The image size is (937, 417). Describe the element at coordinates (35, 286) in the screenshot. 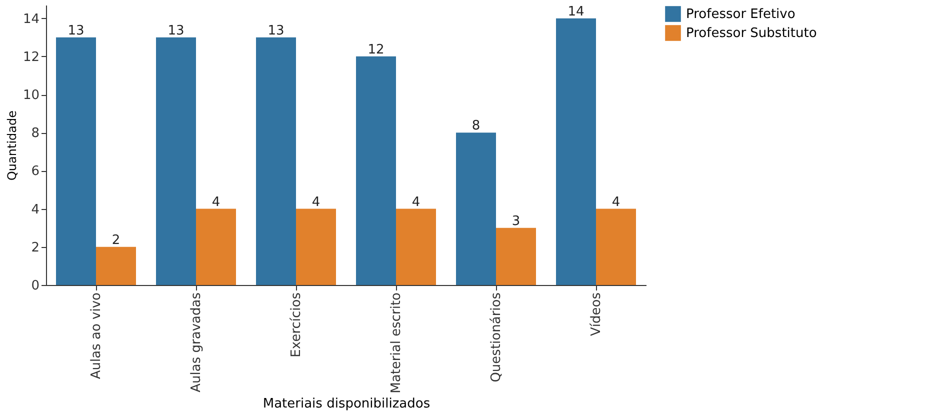

I see `y-tick-label: 0` at that location.